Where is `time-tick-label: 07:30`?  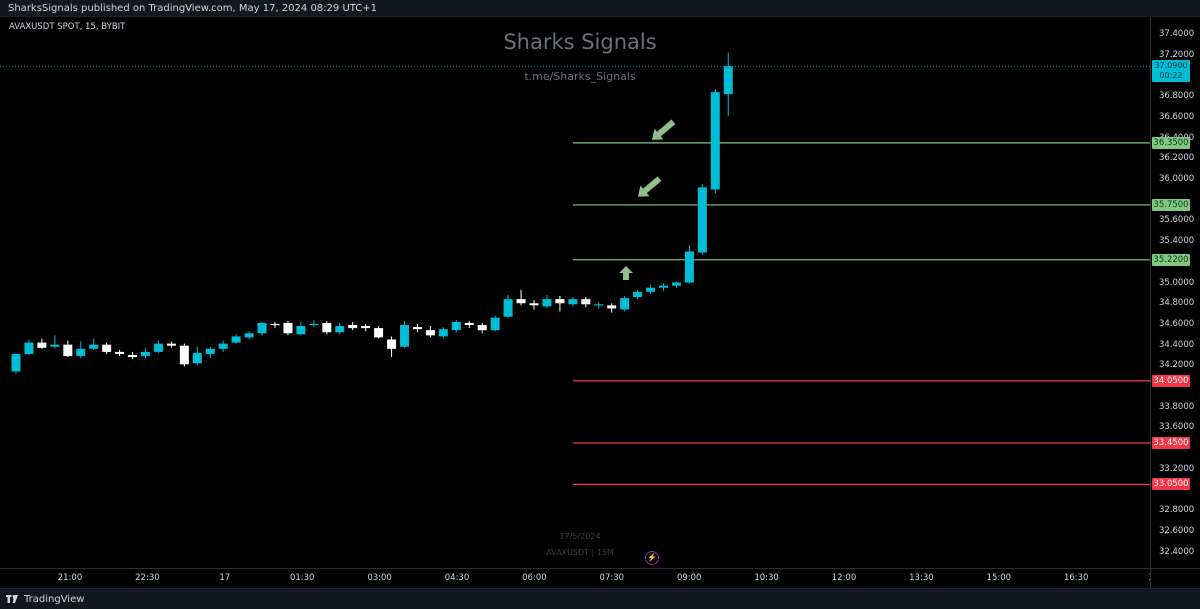 time-tick-label: 07:30 is located at coordinates (612, 578).